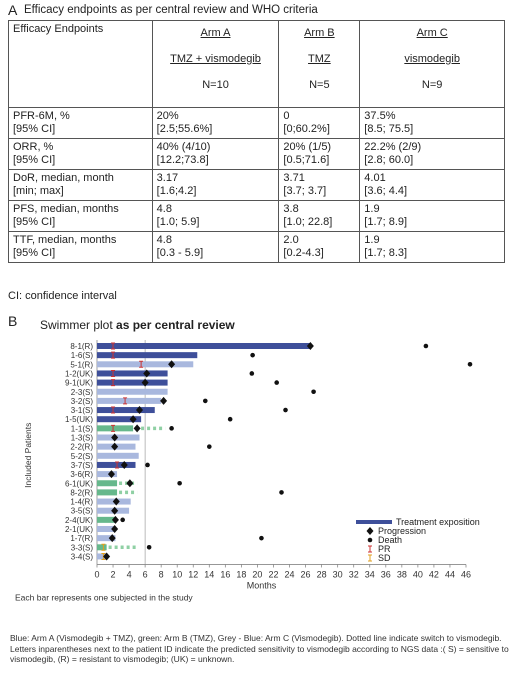  I want to click on patient-label: 3-1(S), so click(82, 410).